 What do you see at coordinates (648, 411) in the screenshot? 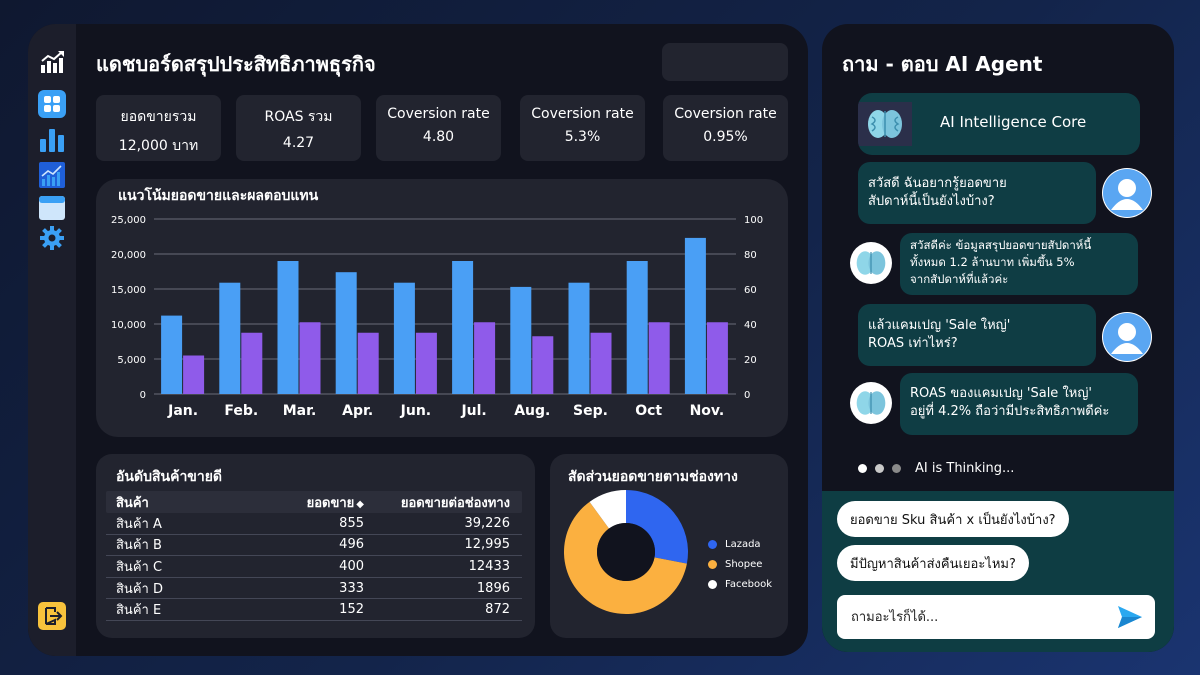
I see `x-tick-label: Oct` at bounding box center [648, 411].